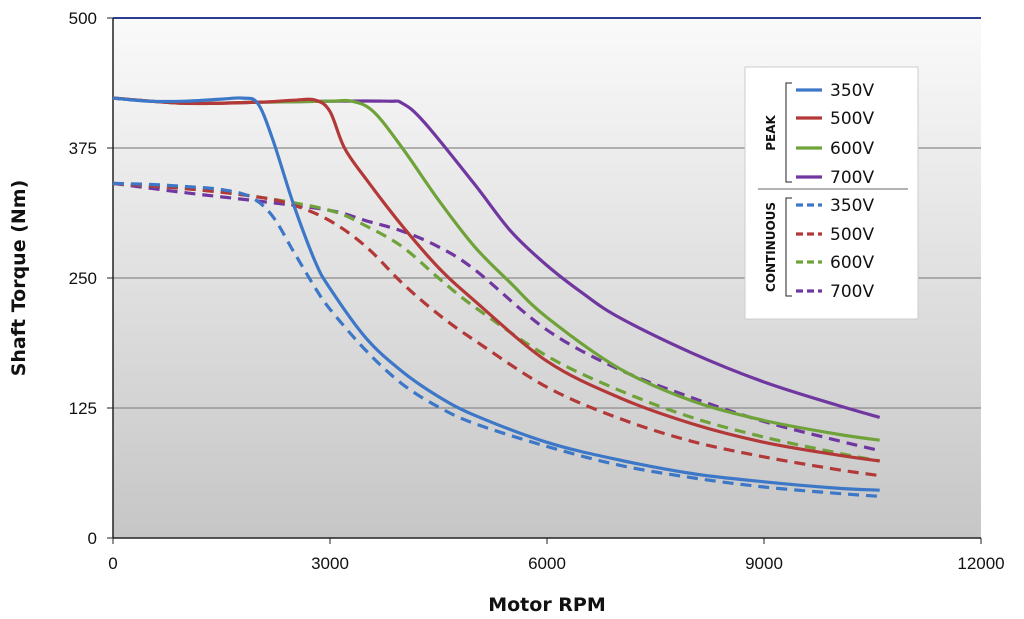 The width and height of the screenshot is (1024, 619). I want to click on x-tick-label: 0, so click(112, 563).